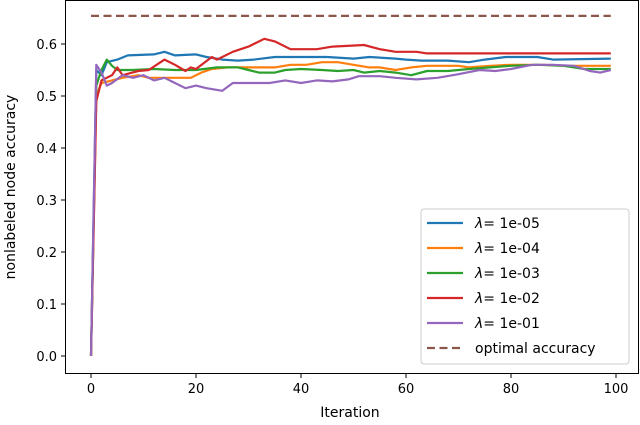 The width and height of the screenshot is (640, 425). I want to click on y-tick-label: 0.4, so click(46, 149).